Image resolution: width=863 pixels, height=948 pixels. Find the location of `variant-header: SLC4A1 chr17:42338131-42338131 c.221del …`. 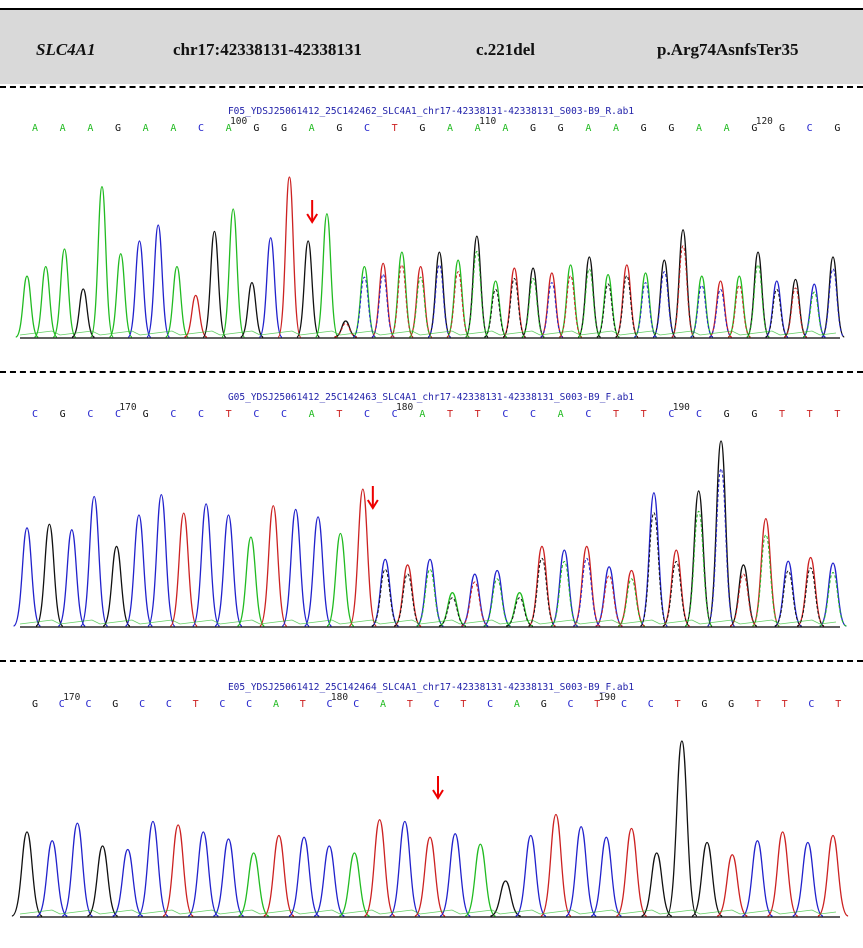

variant-header: SLC4A1 chr17:42338131-42338131 c.221del … is located at coordinates (431, 46).